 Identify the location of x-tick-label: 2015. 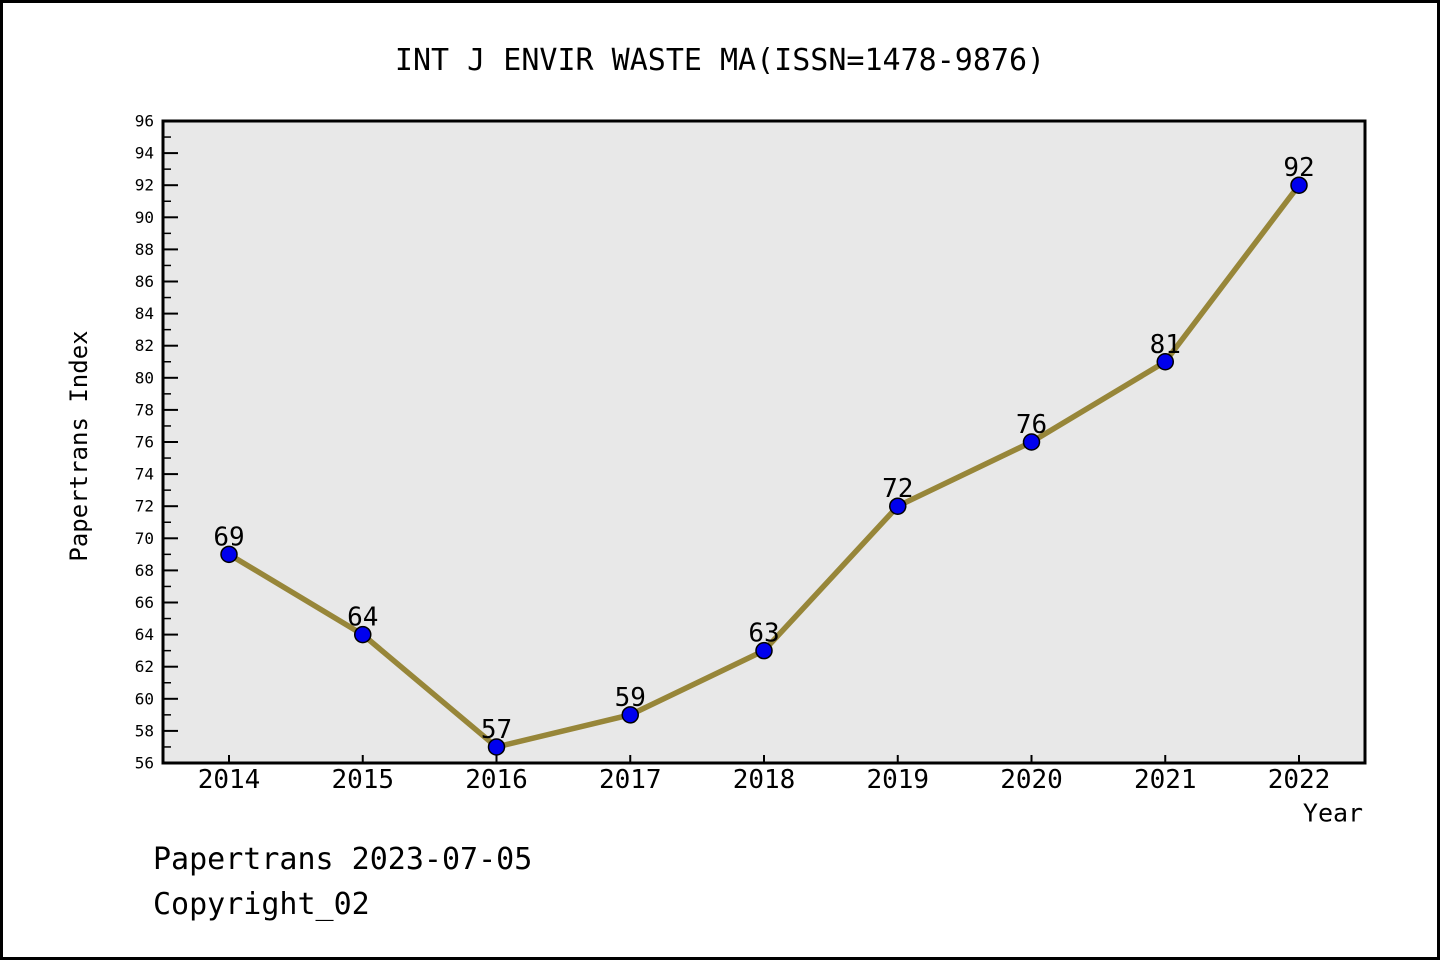
(362, 780).